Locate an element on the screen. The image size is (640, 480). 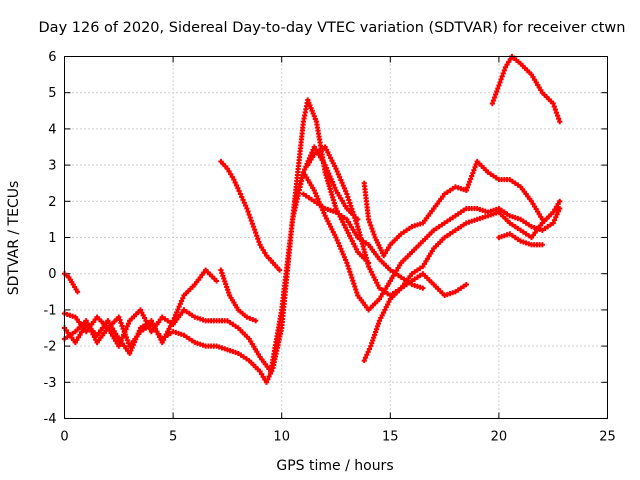
x-tick-label: 0 is located at coordinates (64, 437).